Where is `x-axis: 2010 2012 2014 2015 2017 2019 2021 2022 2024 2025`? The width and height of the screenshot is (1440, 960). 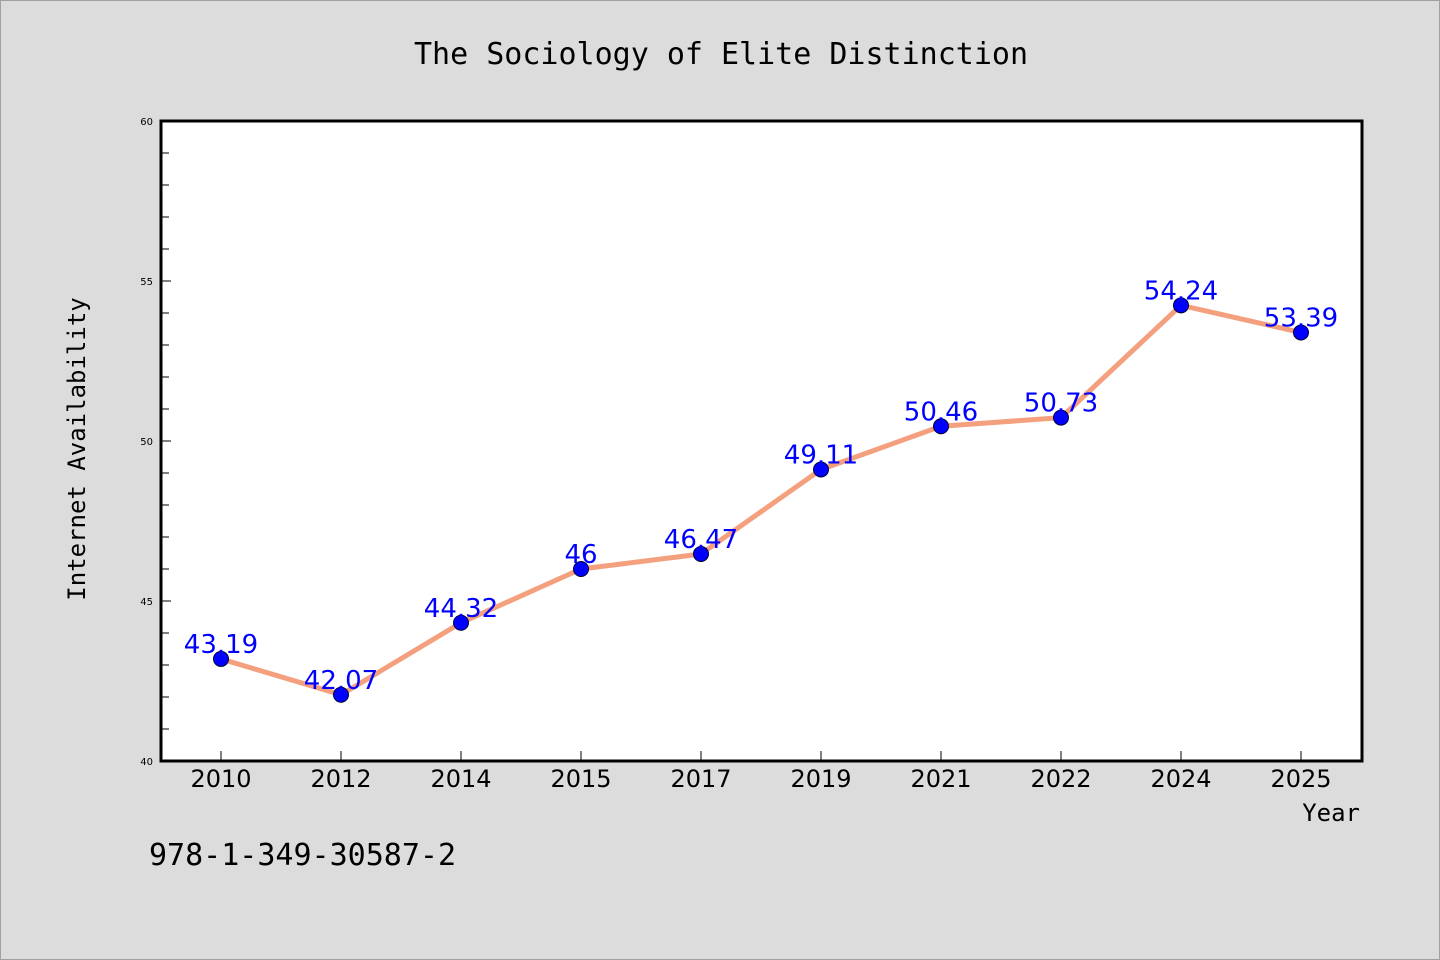
x-axis: 2010 2012 2014 2015 2017 2019 2021 2022 2024 2025 is located at coordinates (761, 772).